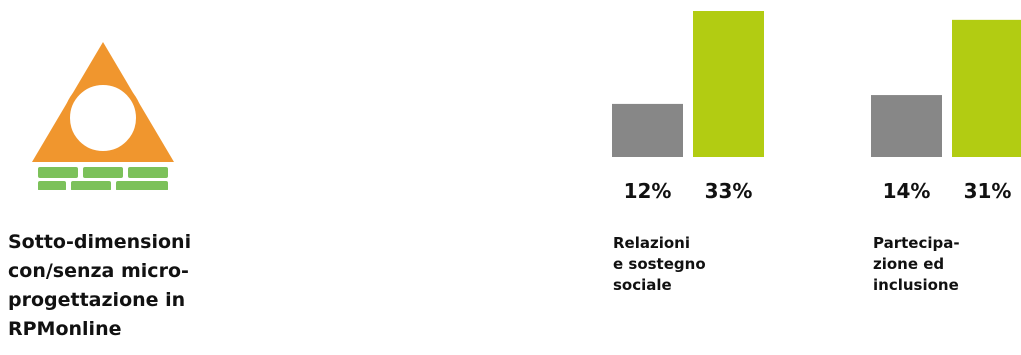 This screenshot has height=355, width=1021. What do you see at coordinates (642, 285) in the screenshot?
I see `category-label-line: sociale` at bounding box center [642, 285].